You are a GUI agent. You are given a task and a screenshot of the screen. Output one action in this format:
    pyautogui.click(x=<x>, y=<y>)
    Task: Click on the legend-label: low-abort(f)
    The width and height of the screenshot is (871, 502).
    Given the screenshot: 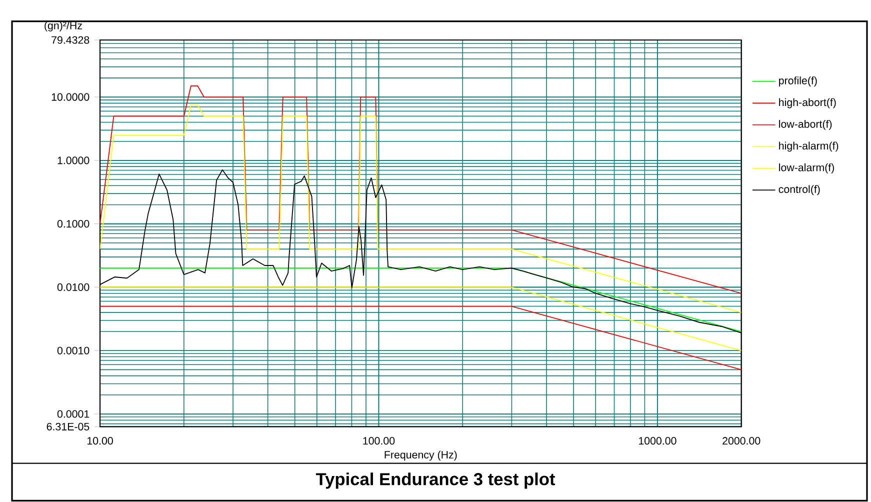 What is the action you would take?
    pyautogui.click(x=805, y=125)
    